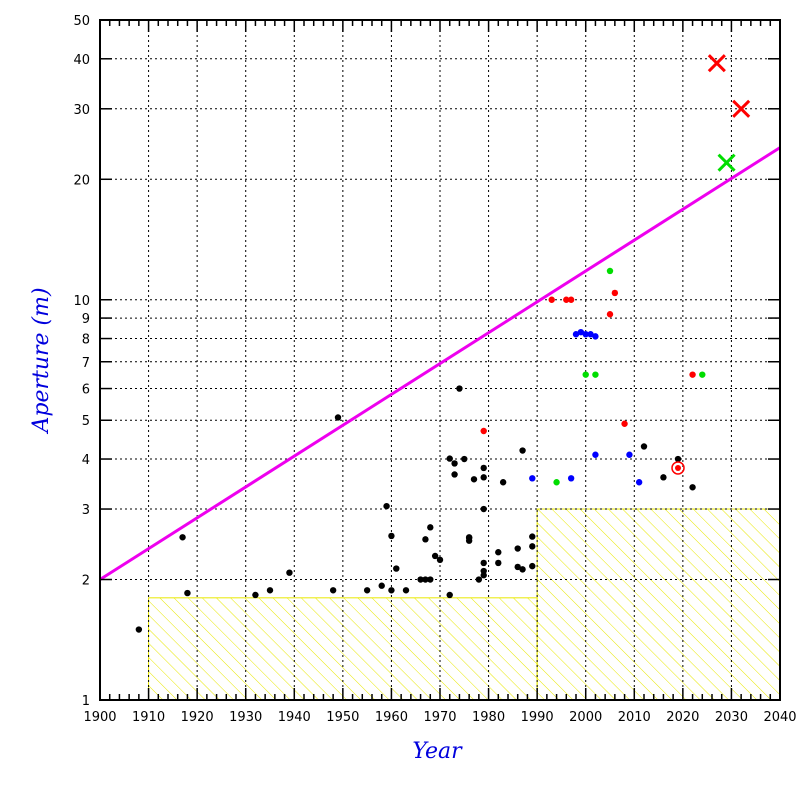  I want to click on y-tick-label: 3, so click(86, 510).